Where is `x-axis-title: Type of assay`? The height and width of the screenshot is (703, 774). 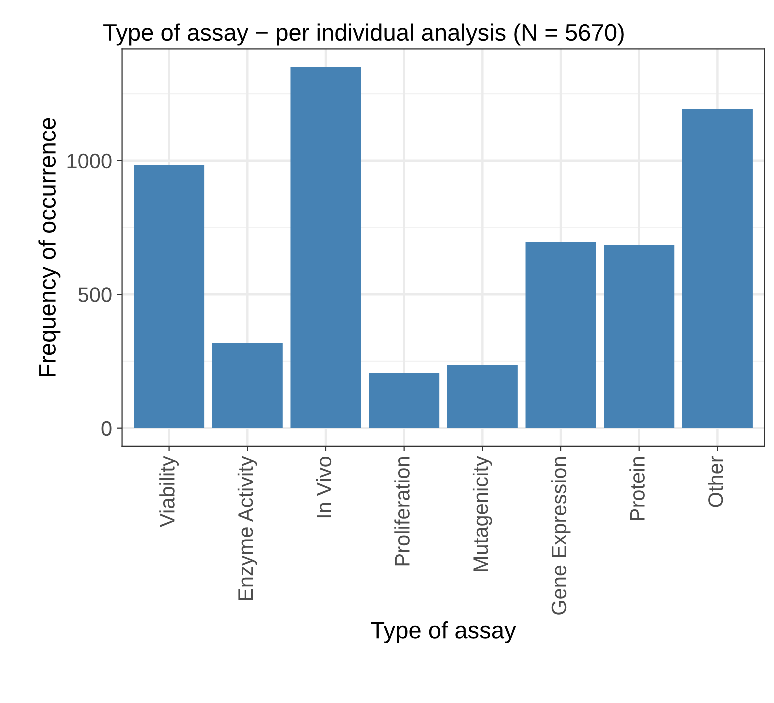 x-axis-title: Type of assay is located at coordinates (443, 633).